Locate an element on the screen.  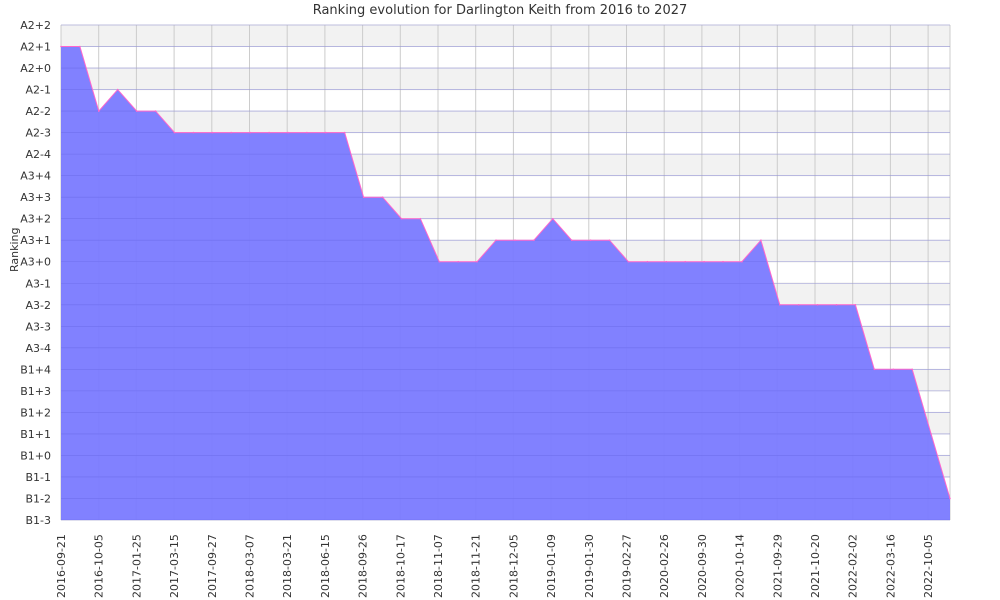
x-tick-label: 2022-02-02 is located at coordinates (853, 566).